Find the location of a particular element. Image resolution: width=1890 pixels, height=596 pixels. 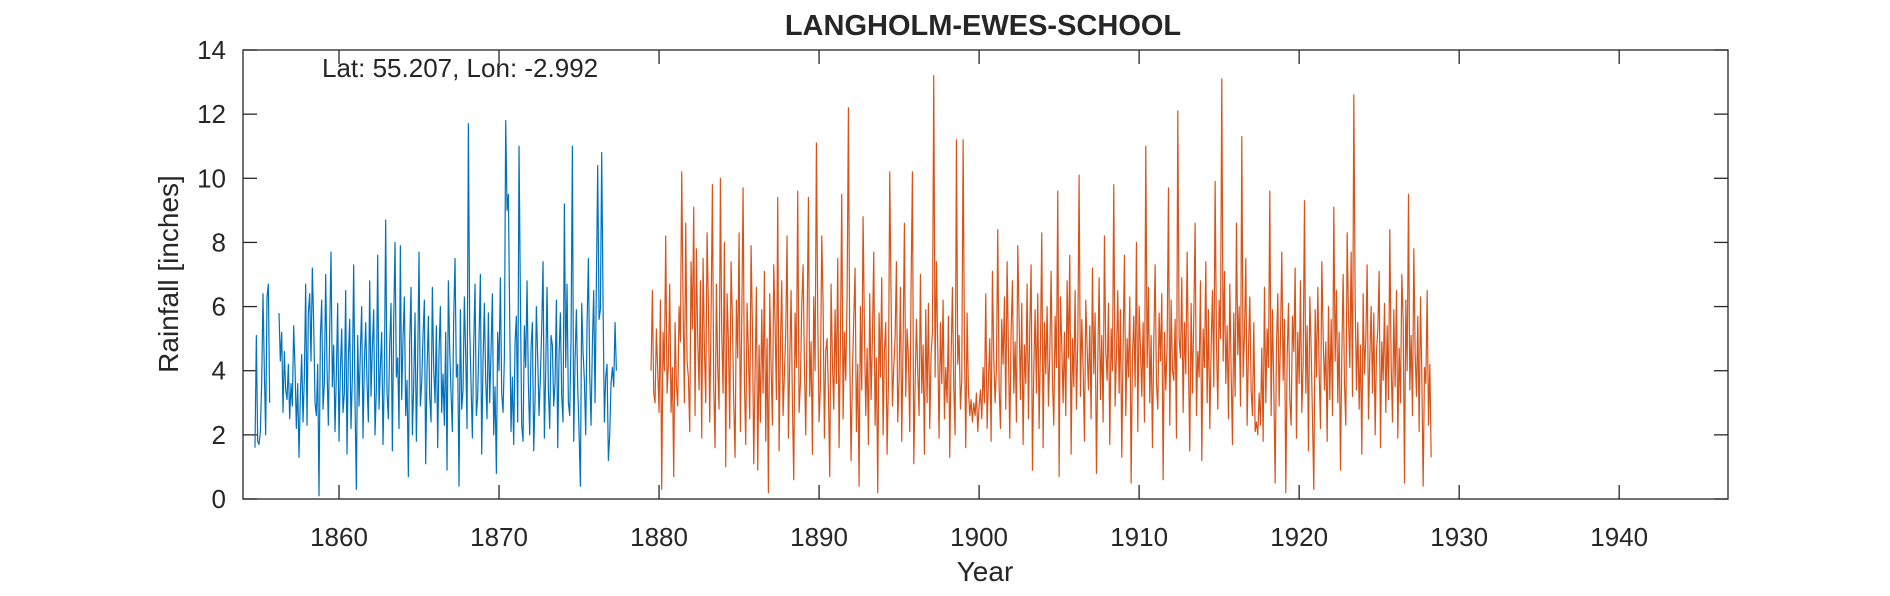

y-tick-label: 8 is located at coordinates (219, 242).